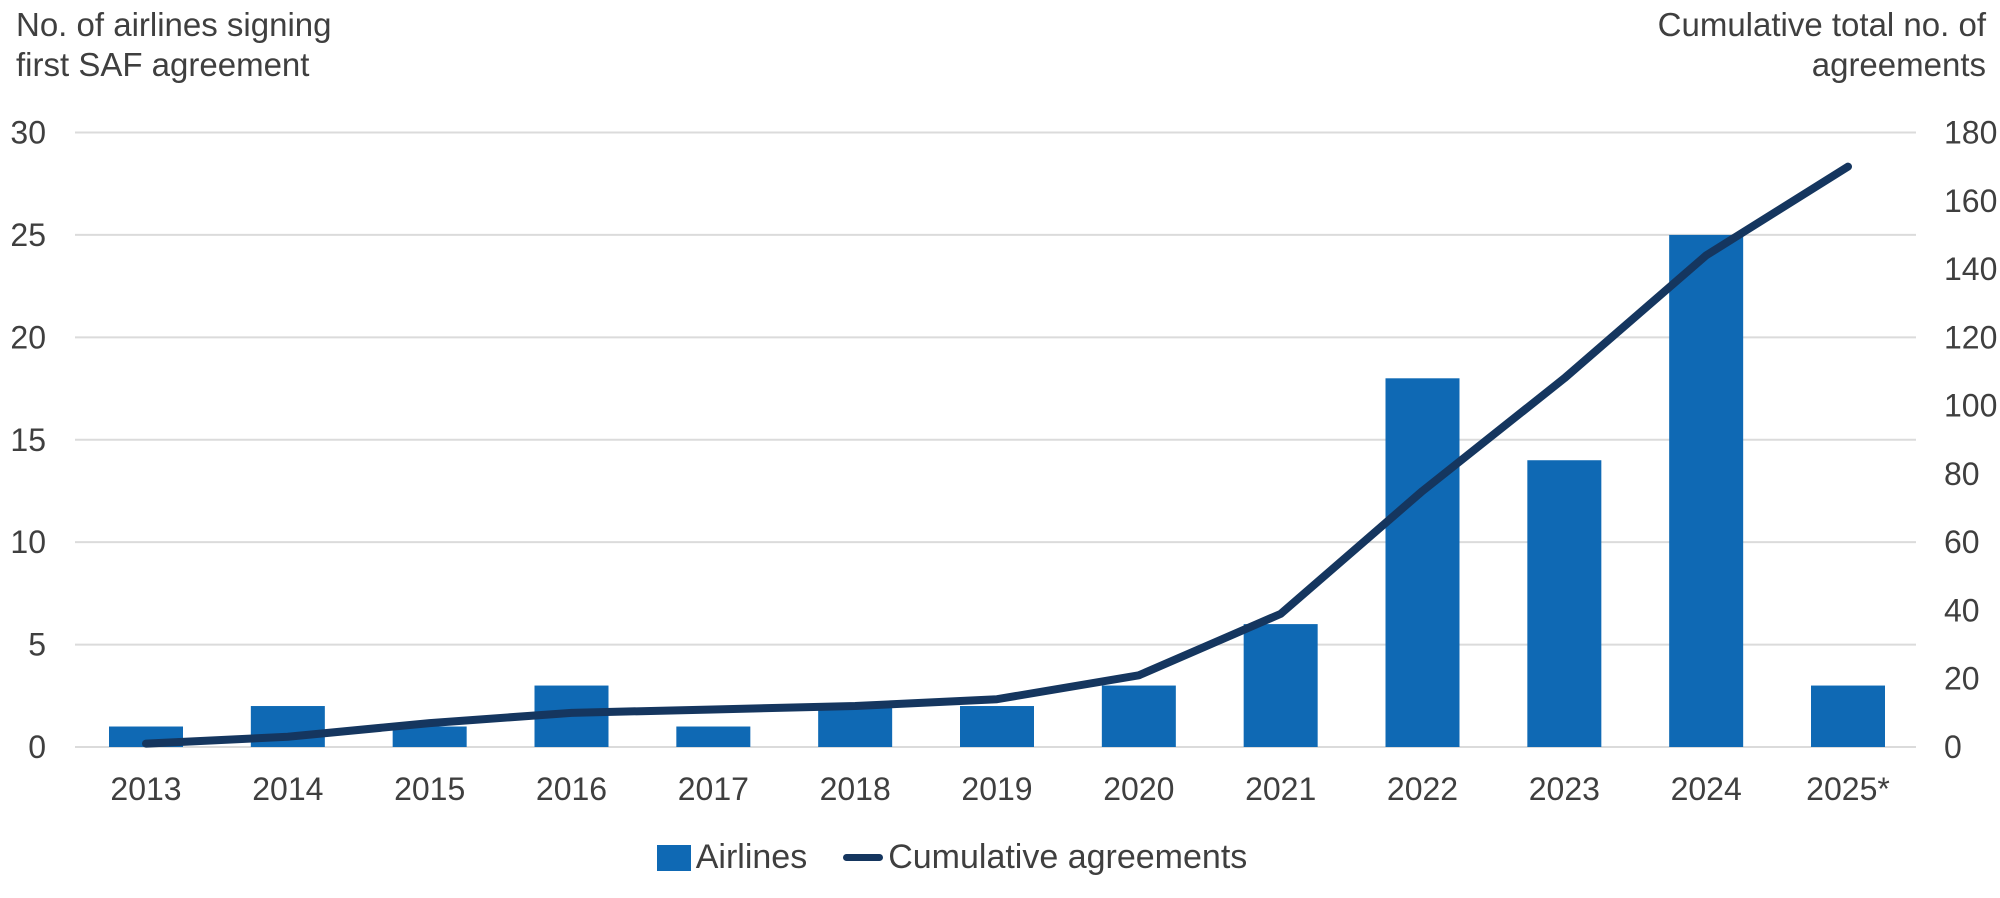 The height and width of the screenshot is (898, 2000). Describe the element at coordinates (429, 789) in the screenshot. I see `x-axis-label-2015: 2015` at that location.